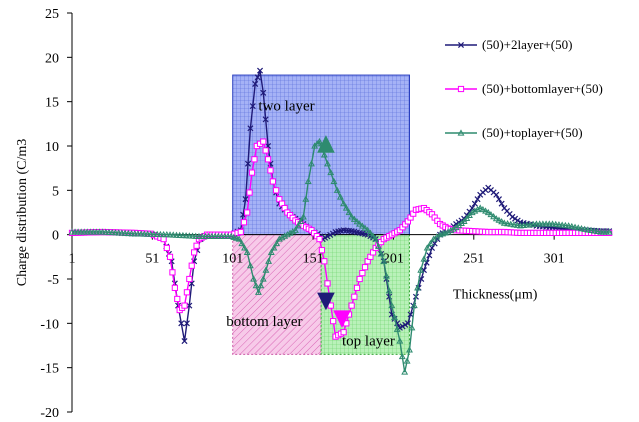  I want to click on legend-item: (50)+2layer+(50), so click(508, 44).